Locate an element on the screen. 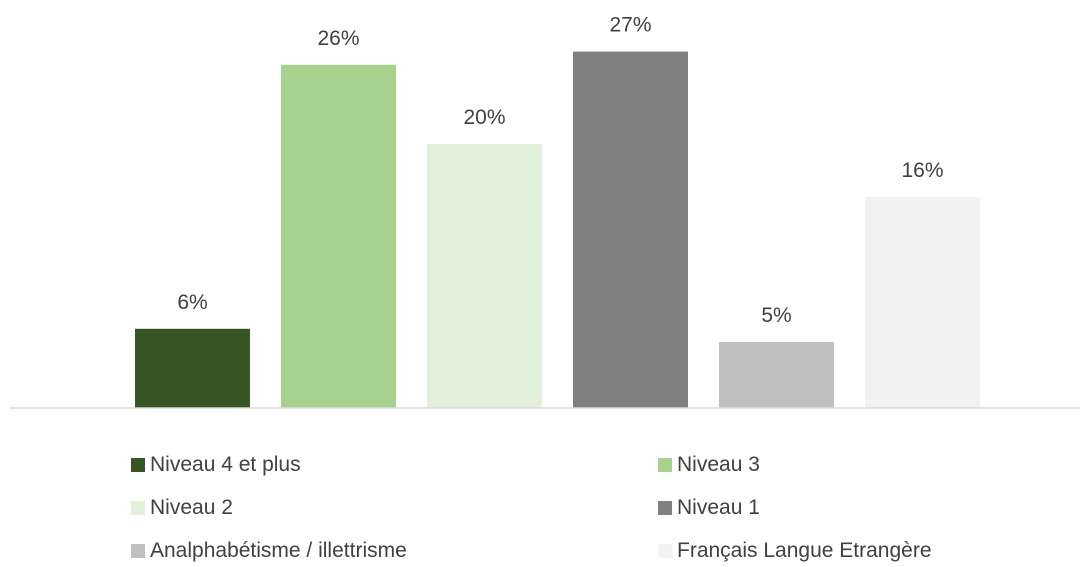 Image resolution: width=1091 pixels, height=567 pixels. data-label-4: 27% is located at coordinates (630, 25).